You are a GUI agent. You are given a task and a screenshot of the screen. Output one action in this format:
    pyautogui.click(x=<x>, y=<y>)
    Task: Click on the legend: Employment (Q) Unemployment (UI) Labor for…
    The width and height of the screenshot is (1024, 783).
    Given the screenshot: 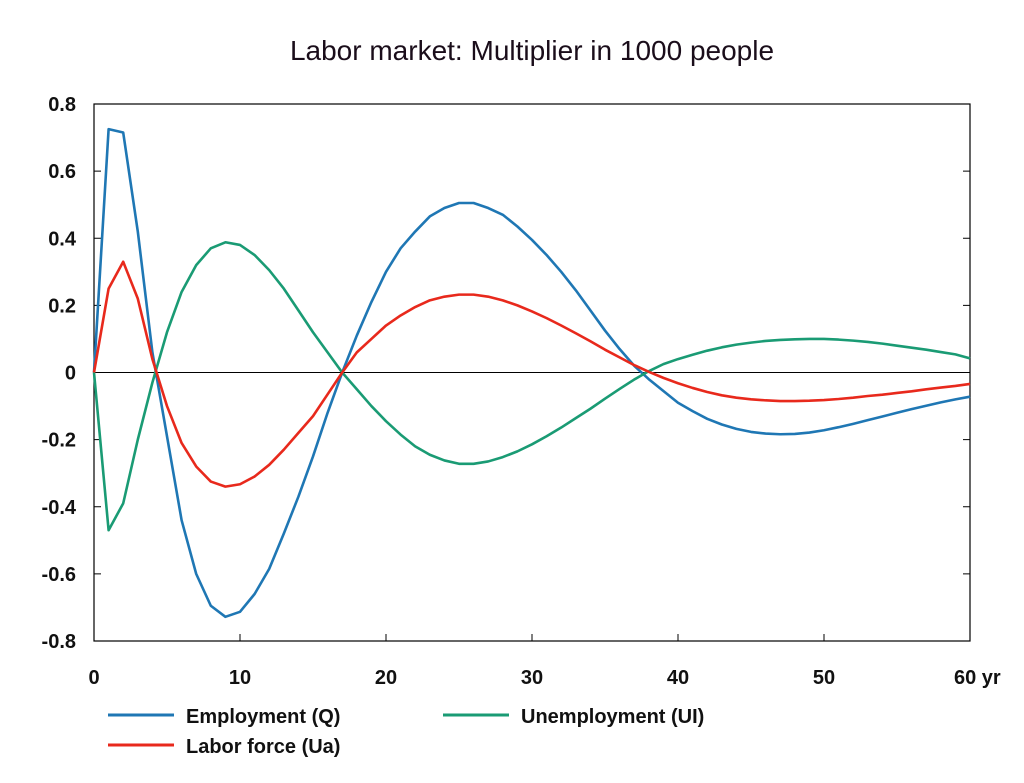 What is the action you would take?
    pyautogui.click(x=406, y=732)
    